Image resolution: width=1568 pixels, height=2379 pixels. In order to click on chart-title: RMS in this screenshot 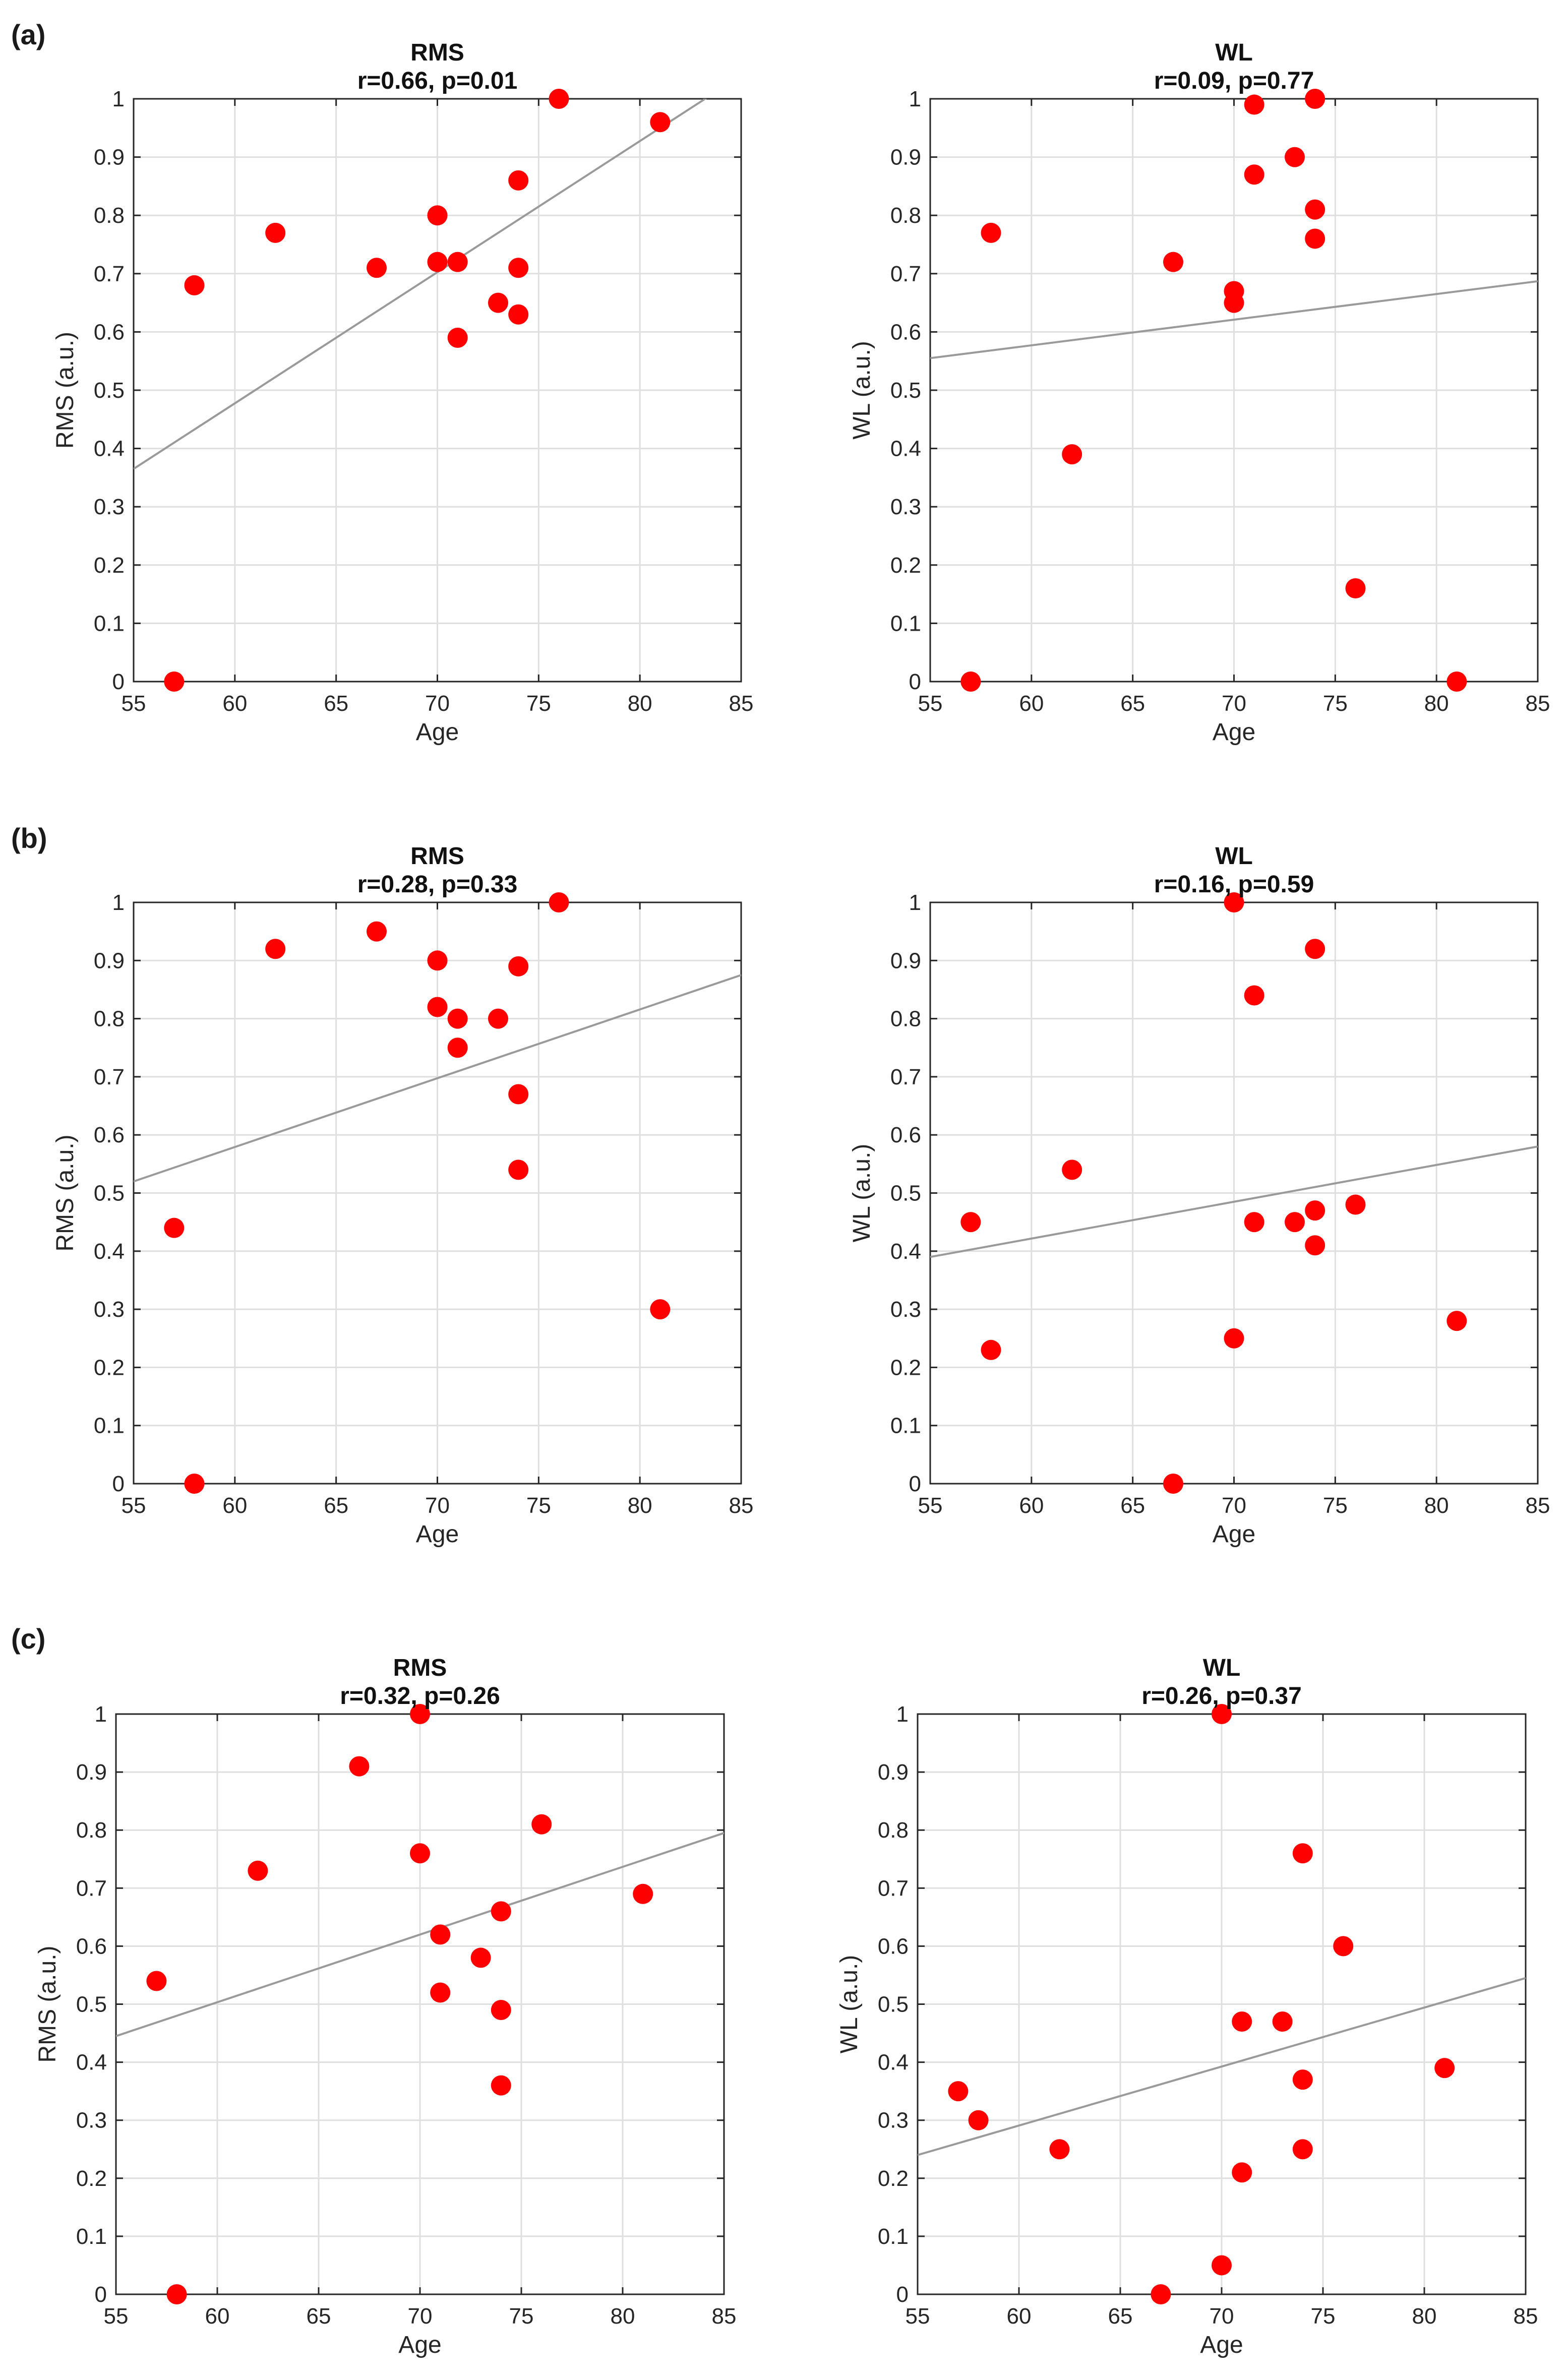, I will do `click(437, 856)`.